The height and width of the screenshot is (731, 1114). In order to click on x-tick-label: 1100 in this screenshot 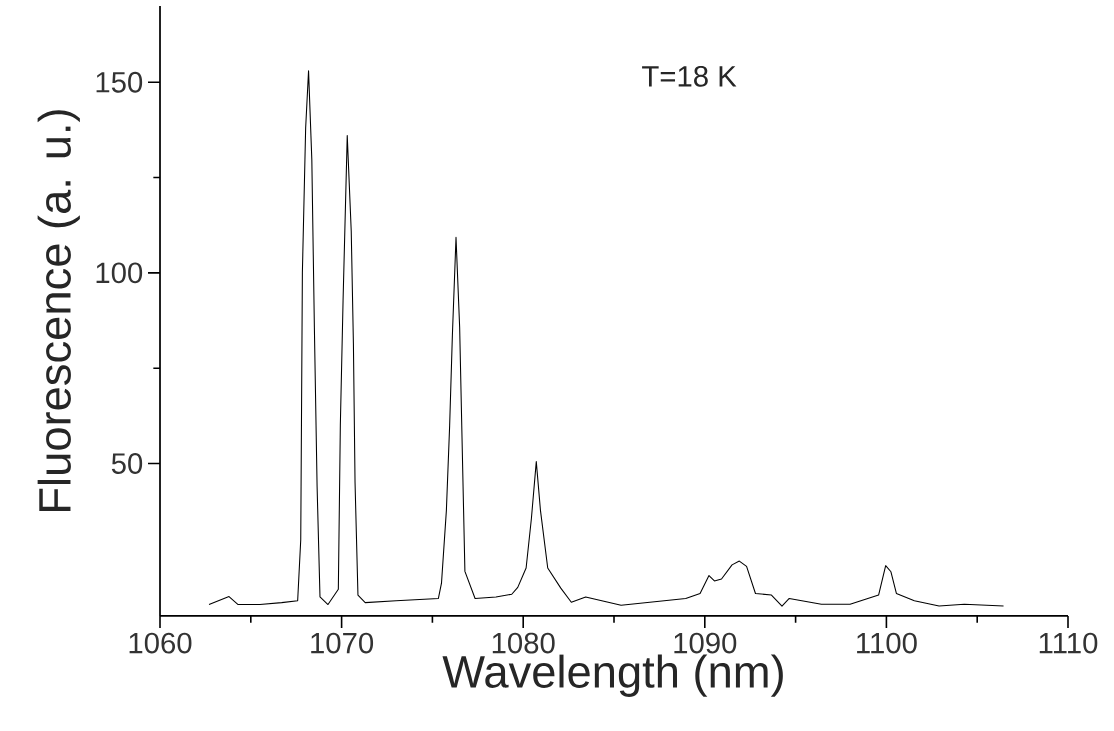, I will do `click(887, 643)`.